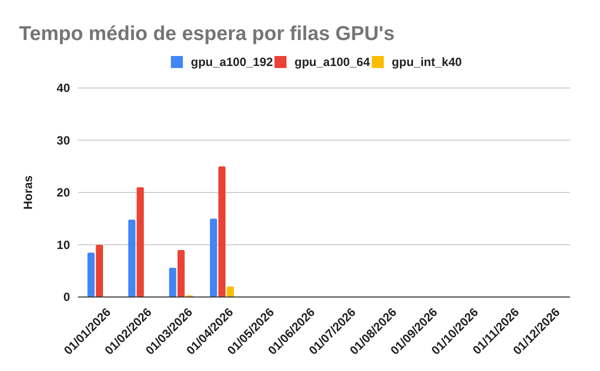 This screenshot has height=371, width=600. What do you see at coordinates (207, 34) in the screenshot?
I see `chart-title: Tempo médio de espera por filas GPU's` at bounding box center [207, 34].